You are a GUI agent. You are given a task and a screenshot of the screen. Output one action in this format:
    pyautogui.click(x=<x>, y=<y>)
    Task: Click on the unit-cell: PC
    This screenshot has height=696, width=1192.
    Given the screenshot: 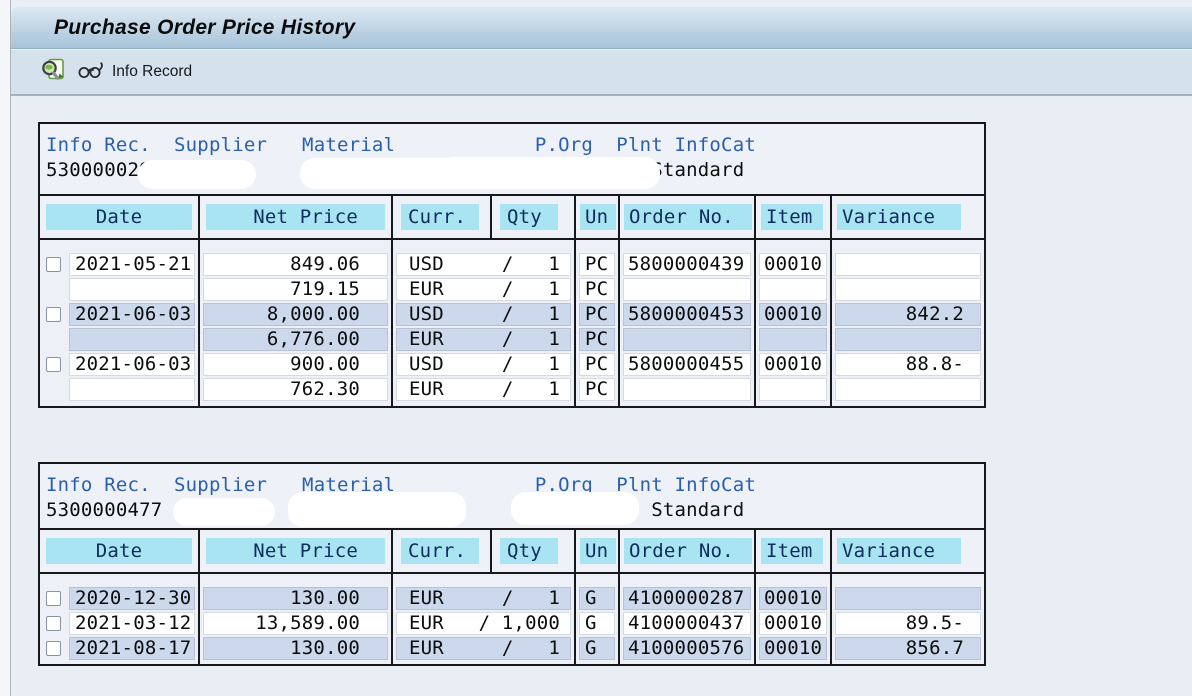 What is the action you would take?
    pyautogui.click(x=596, y=264)
    